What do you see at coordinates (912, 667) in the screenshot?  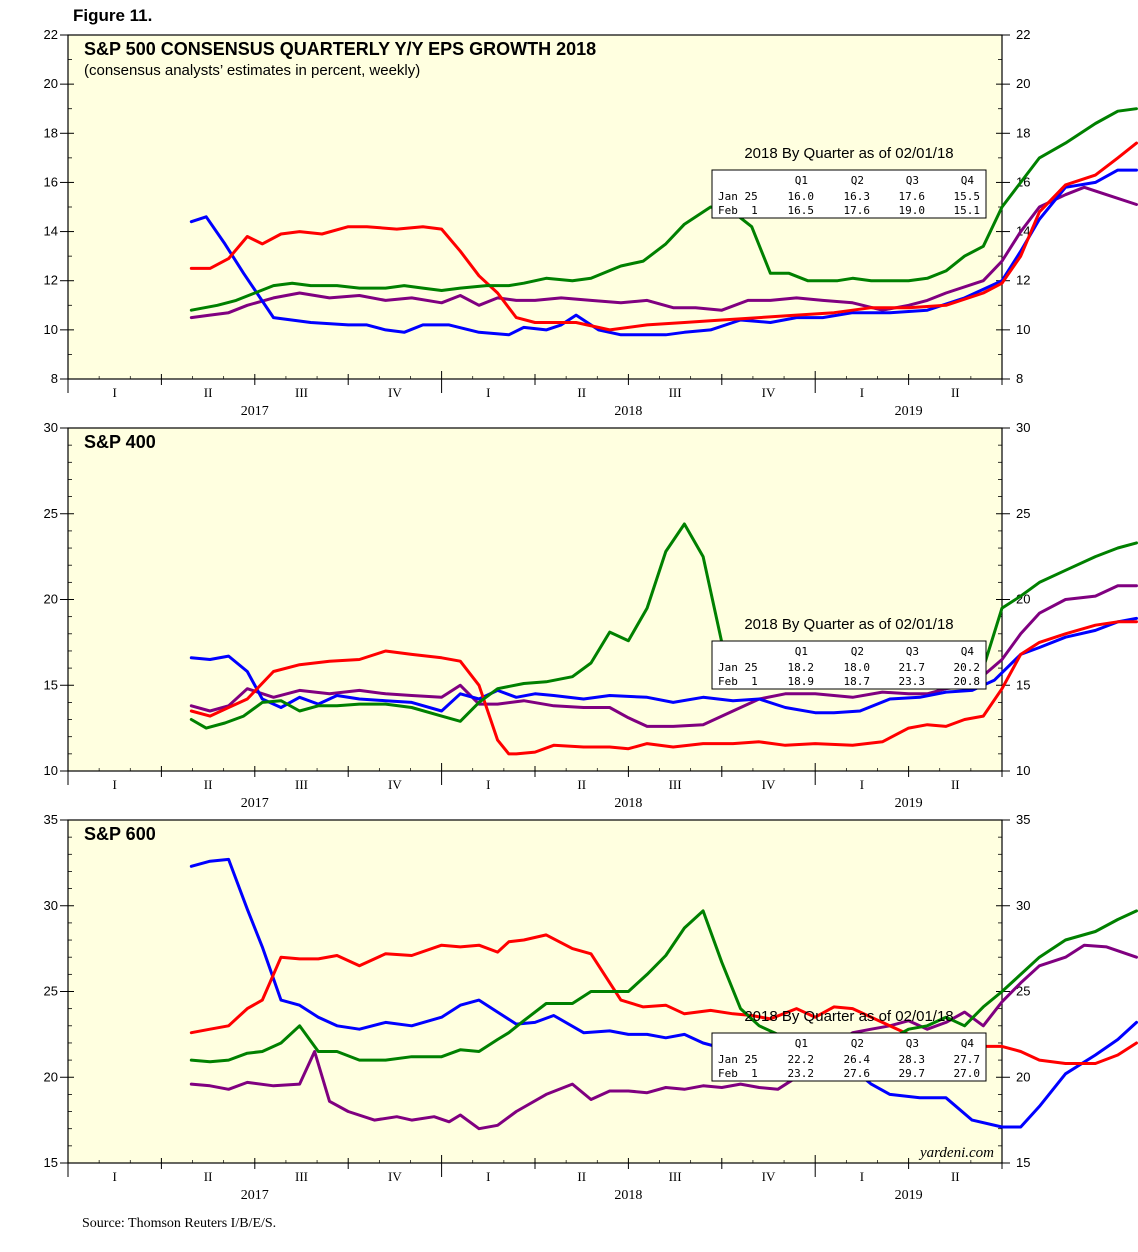 I see `table-cell: 21.7` at bounding box center [912, 667].